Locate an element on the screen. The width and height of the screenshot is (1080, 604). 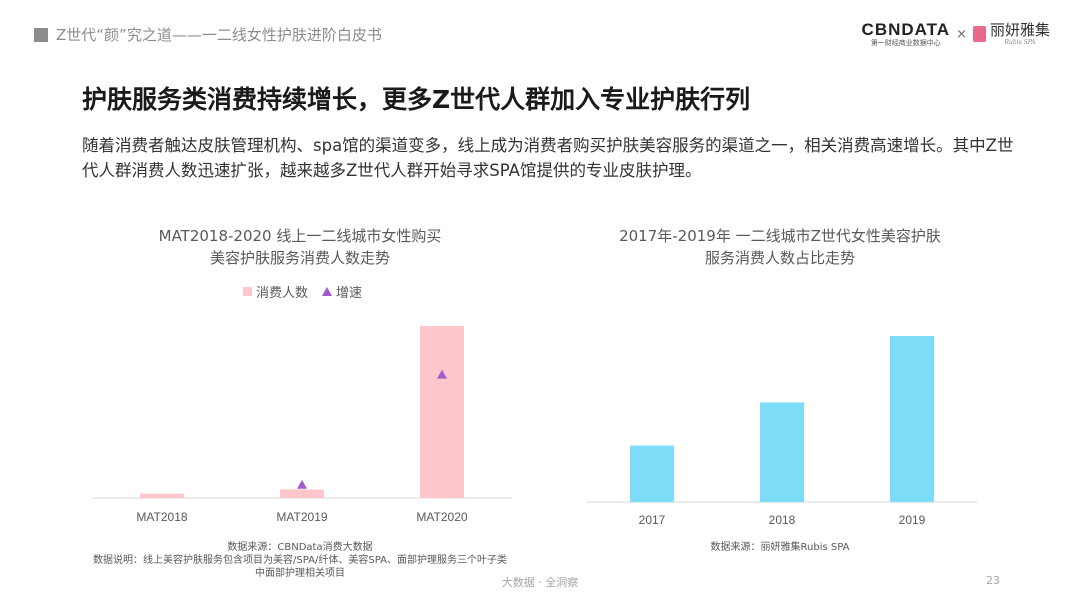
rubis-mark-icon is located at coordinates (979, 34).